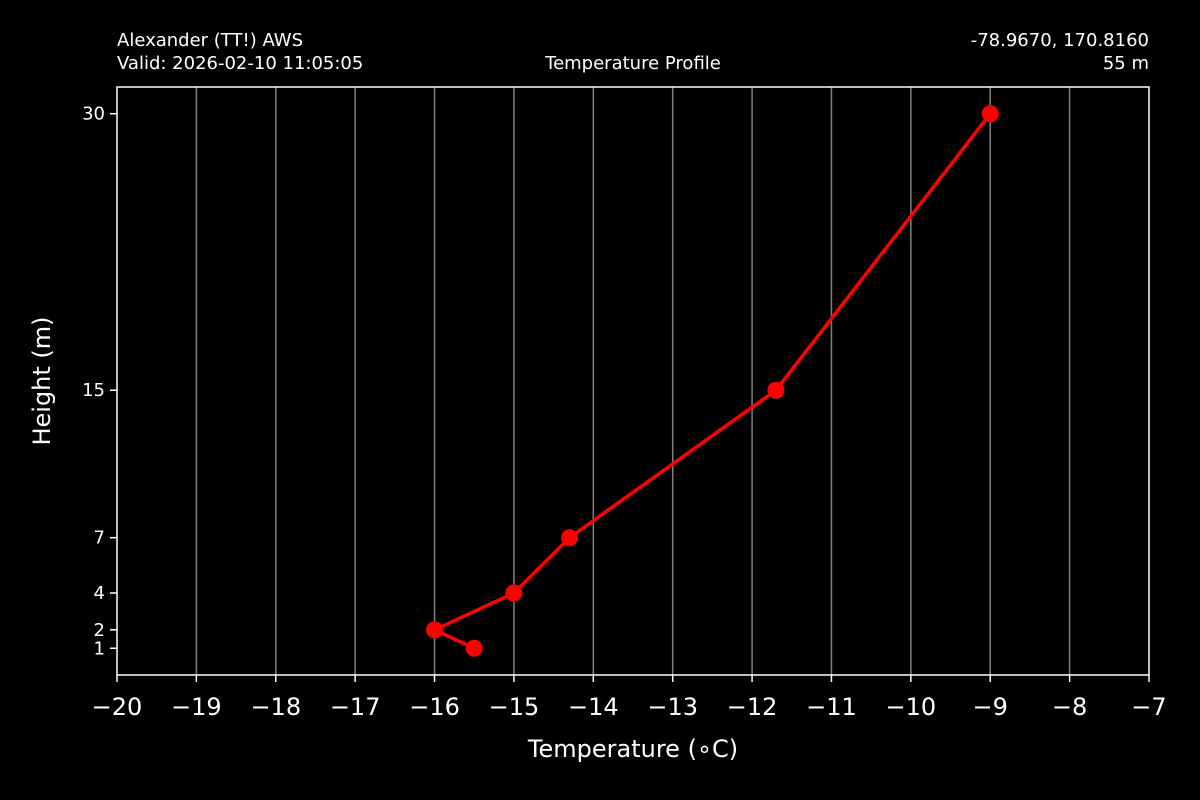  What do you see at coordinates (593, 707) in the screenshot?
I see `x-tick-label: −14` at bounding box center [593, 707].